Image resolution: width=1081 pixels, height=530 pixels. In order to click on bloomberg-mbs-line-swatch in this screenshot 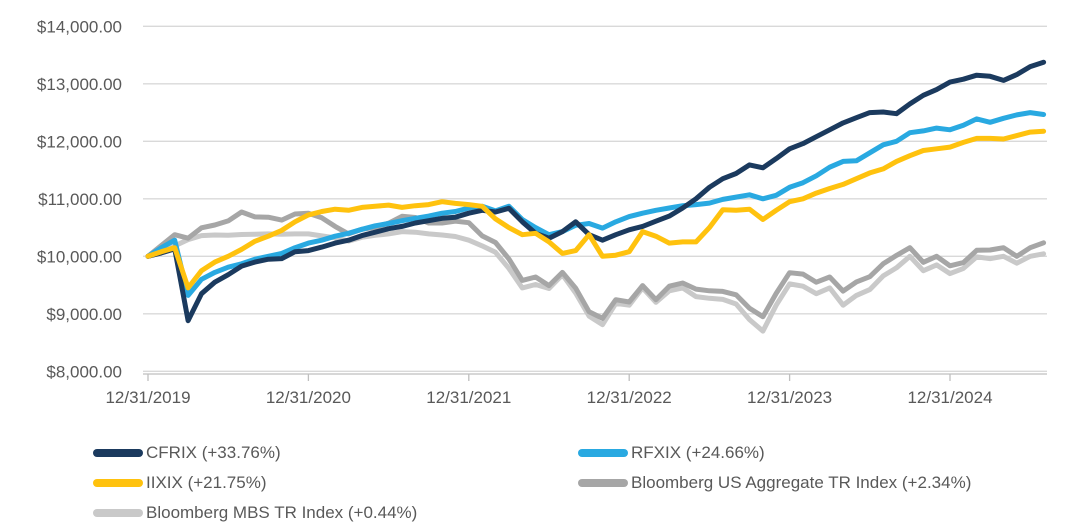, I will do `click(118, 513)`.